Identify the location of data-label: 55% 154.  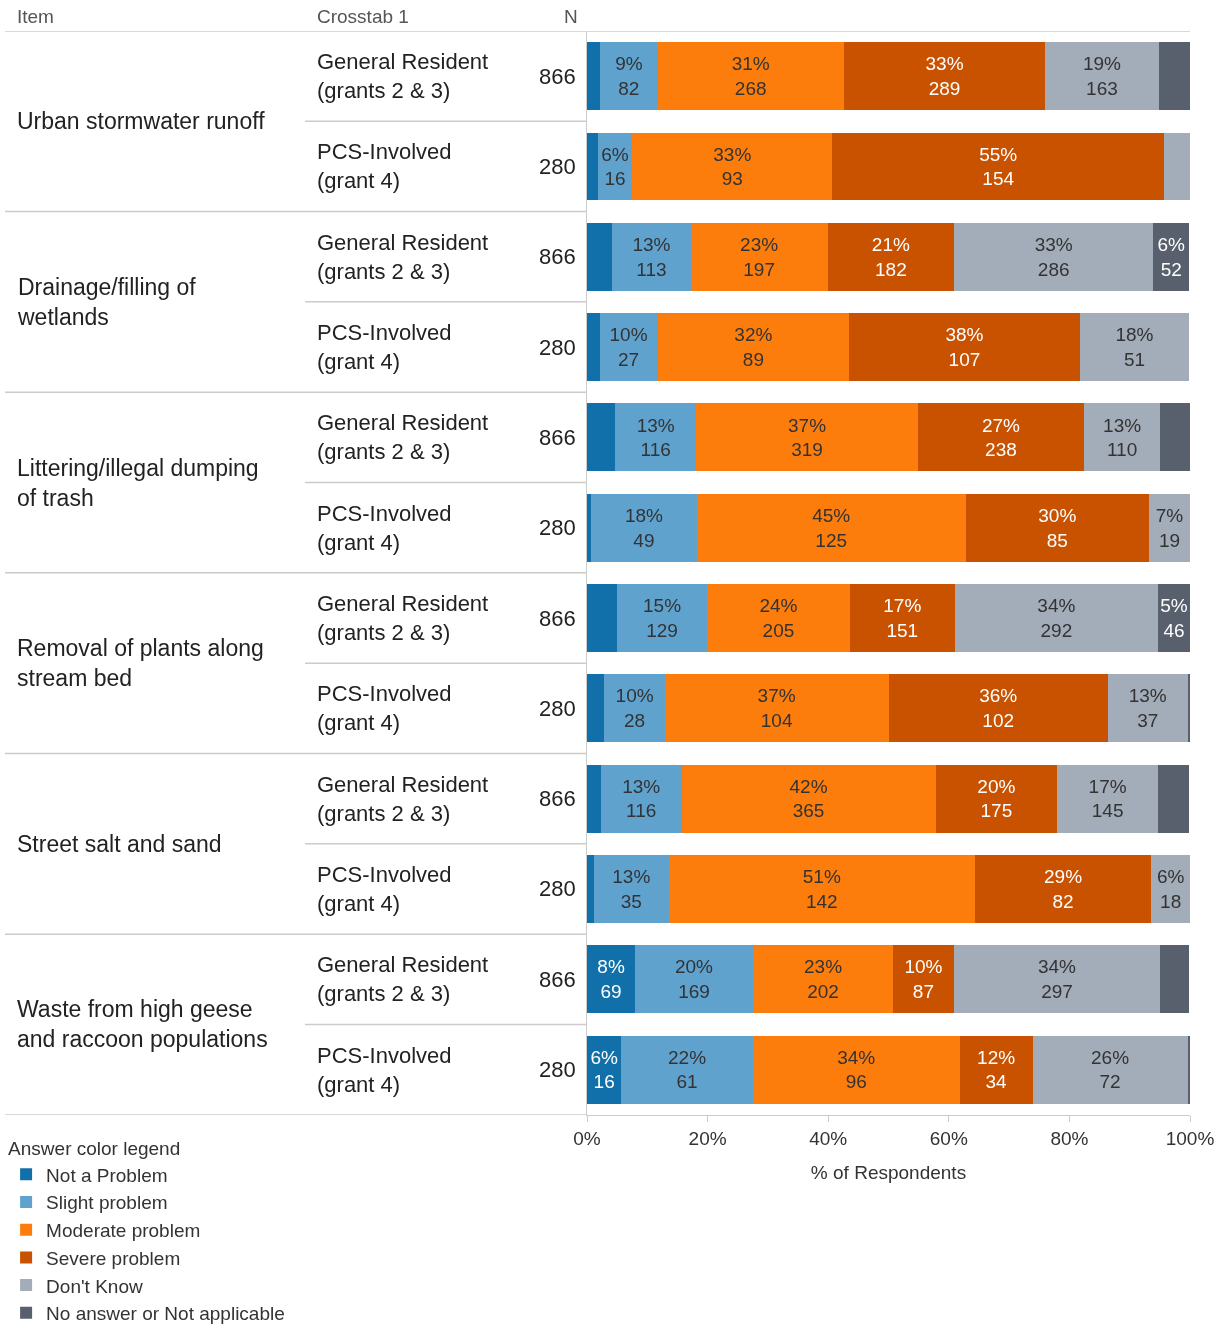
(998, 166).